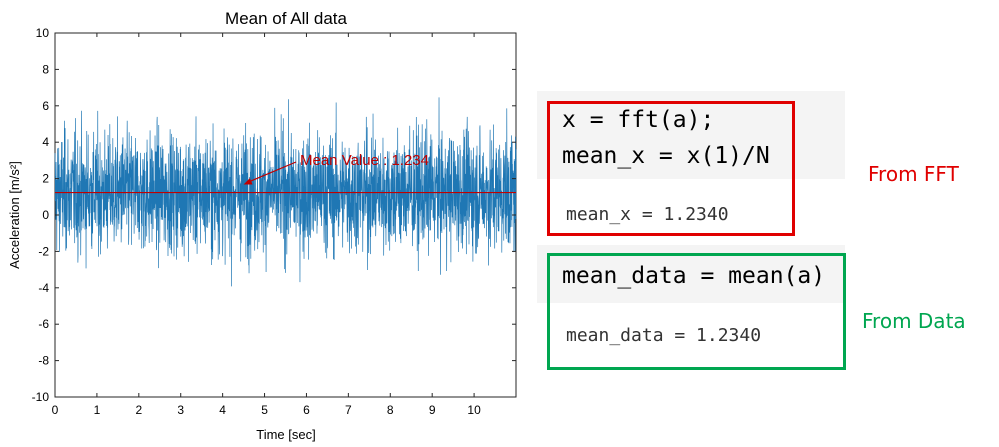  What do you see at coordinates (913, 174) in the screenshot?
I see `fft-label: From FFT` at bounding box center [913, 174].